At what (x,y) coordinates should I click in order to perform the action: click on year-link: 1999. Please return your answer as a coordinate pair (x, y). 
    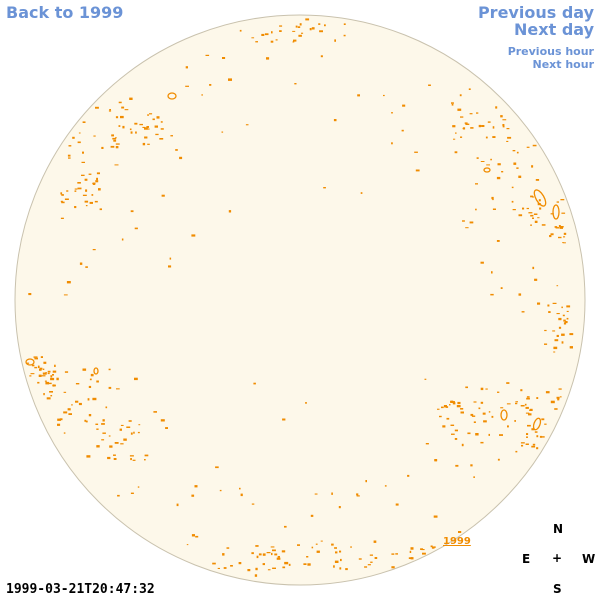
    Looking at the image, I should click on (457, 541).